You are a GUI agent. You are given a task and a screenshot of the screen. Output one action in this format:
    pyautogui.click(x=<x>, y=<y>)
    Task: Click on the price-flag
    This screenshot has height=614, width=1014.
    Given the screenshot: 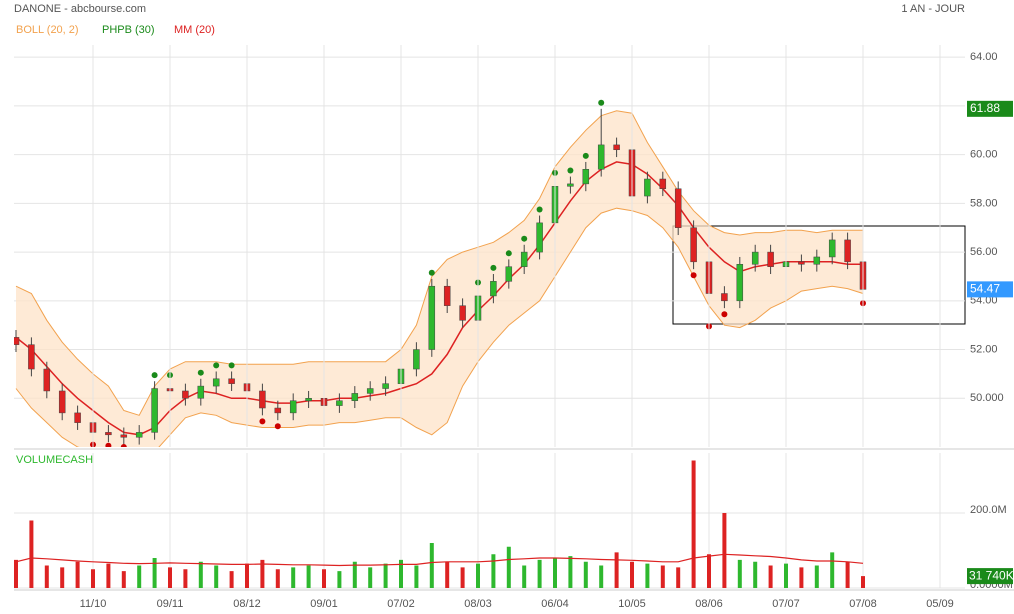 What is the action you would take?
    pyautogui.click(x=990, y=289)
    